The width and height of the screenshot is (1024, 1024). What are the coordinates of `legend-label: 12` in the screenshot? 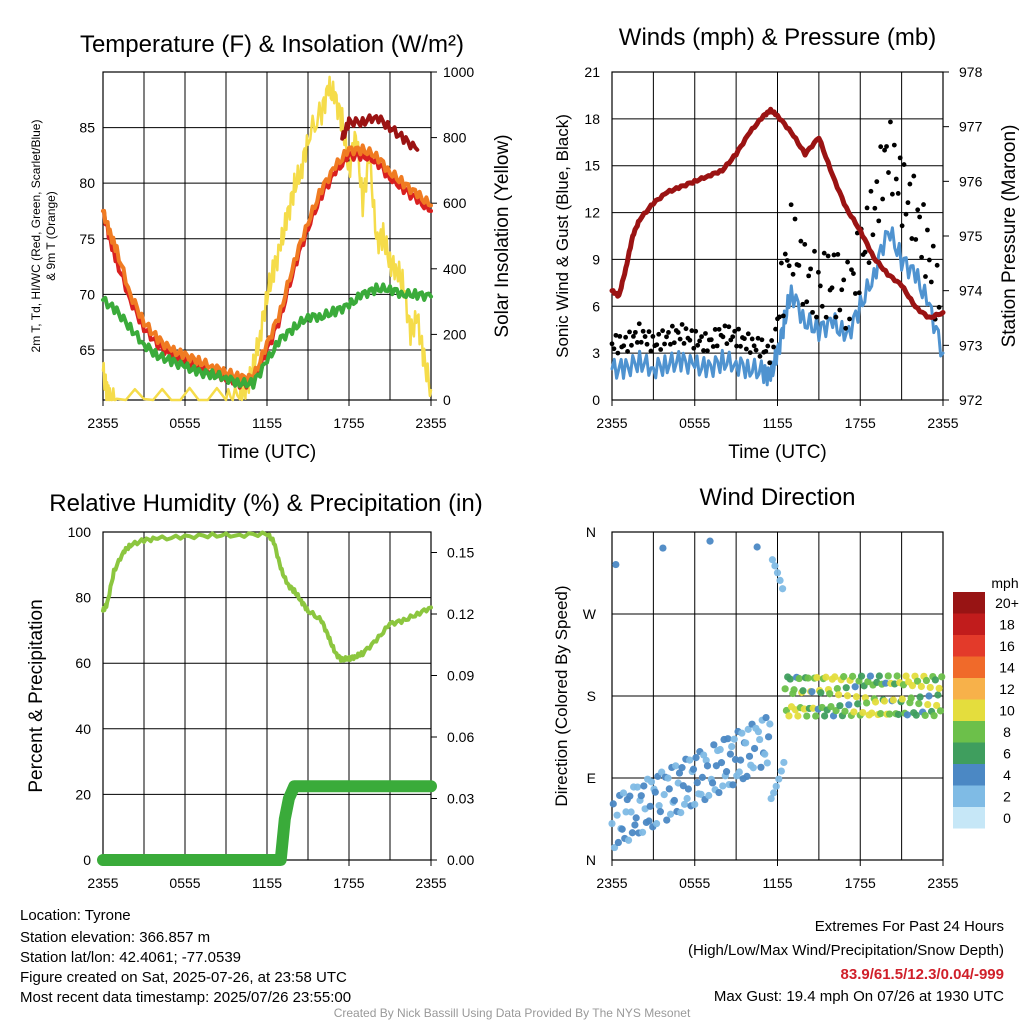 It's located at (1007, 689).